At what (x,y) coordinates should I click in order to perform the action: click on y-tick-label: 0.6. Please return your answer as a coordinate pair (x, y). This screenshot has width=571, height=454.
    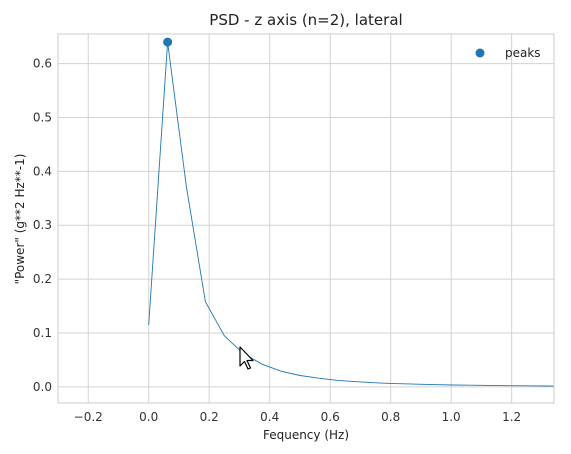
    Looking at the image, I should click on (42, 64).